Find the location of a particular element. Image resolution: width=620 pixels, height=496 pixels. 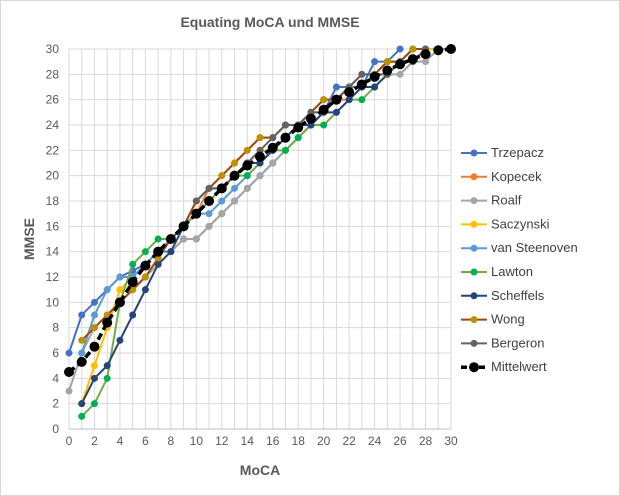

y-tick-label: 14 is located at coordinates (53, 252).